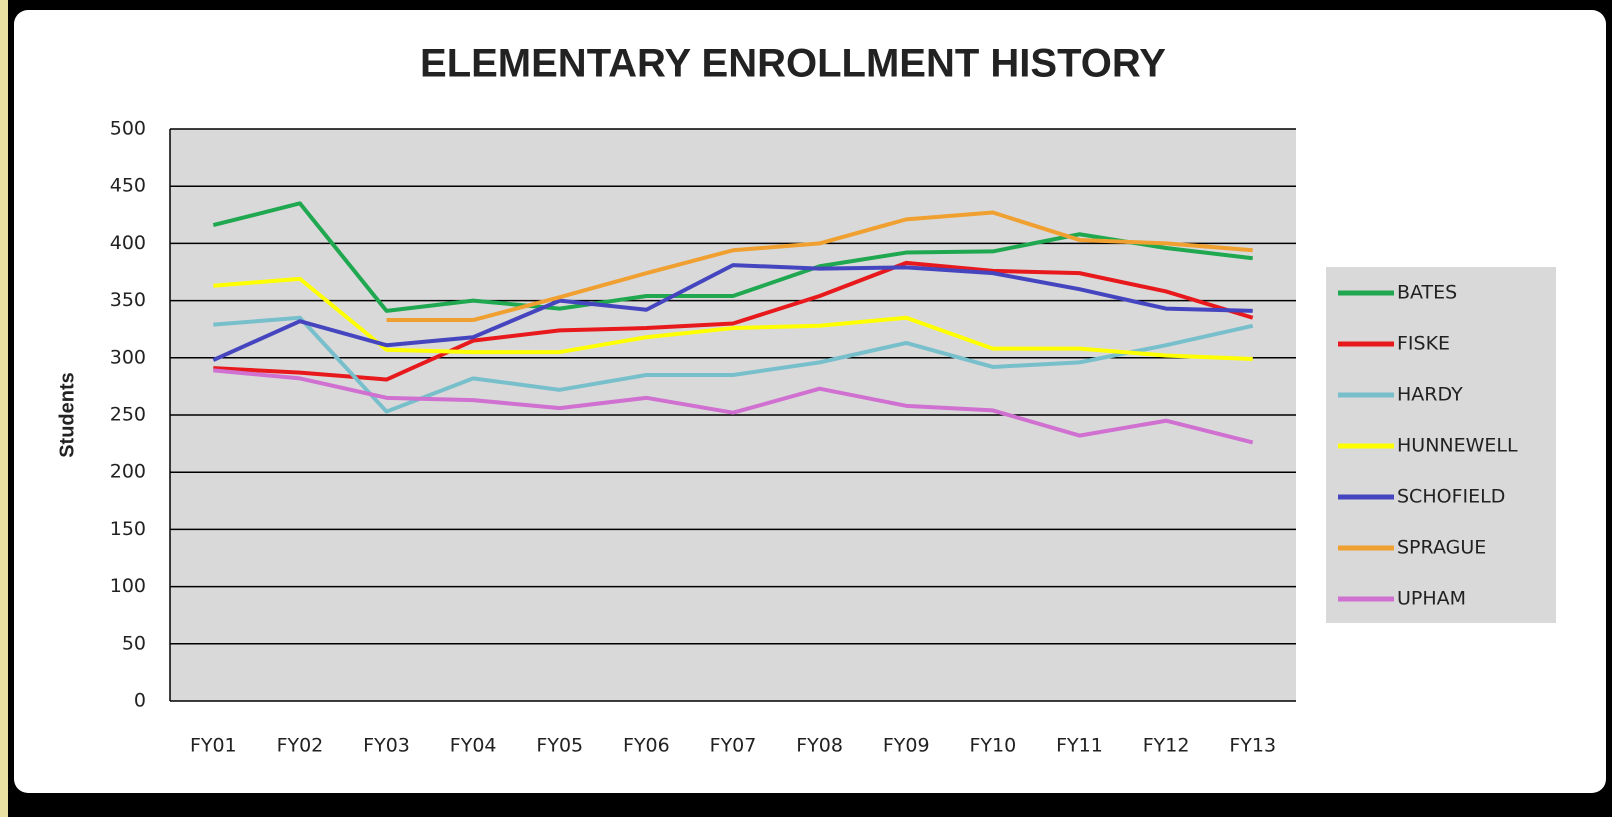 The height and width of the screenshot is (817, 1612). I want to click on x-tick-label: FY07, so click(733, 746).